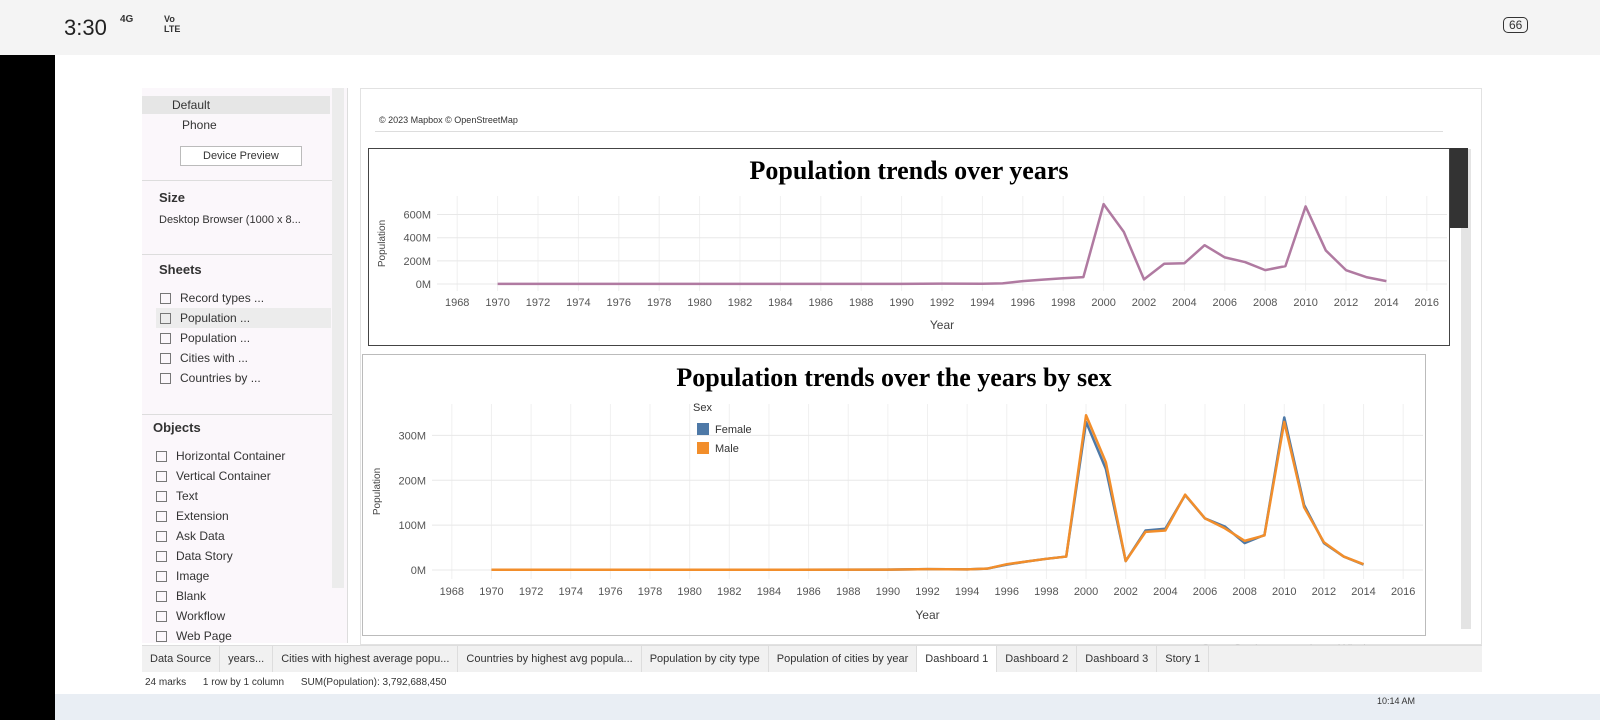 This screenshot has height=720, width=1600. What do you see at coordinates (1458, 188) in the screenshot?
I see `chart-toolbar` at bounding box center [1458, 188].